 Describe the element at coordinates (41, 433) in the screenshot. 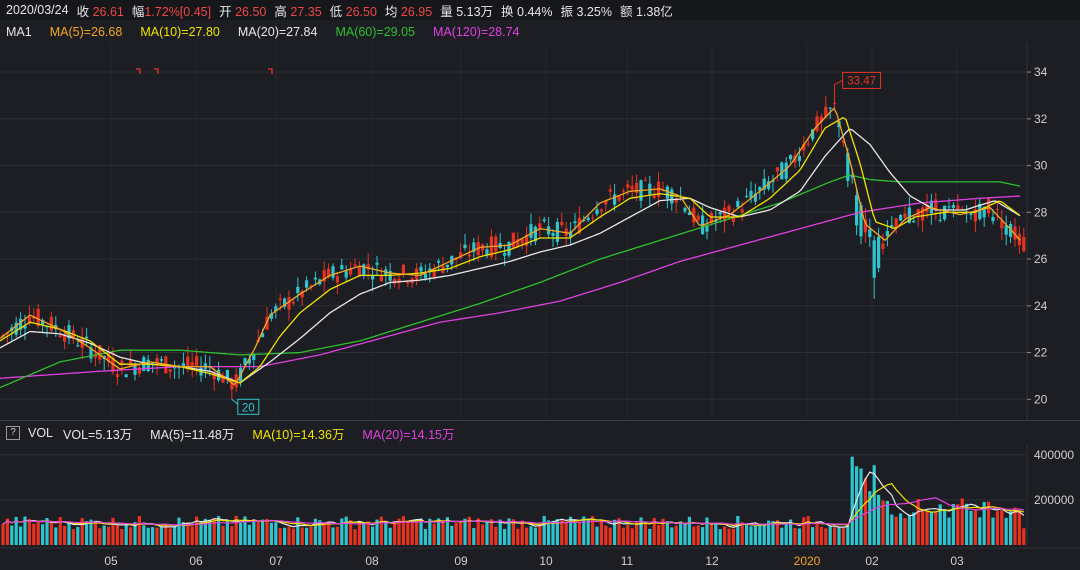

I see `vol-indicator-name: VOL` at that location.